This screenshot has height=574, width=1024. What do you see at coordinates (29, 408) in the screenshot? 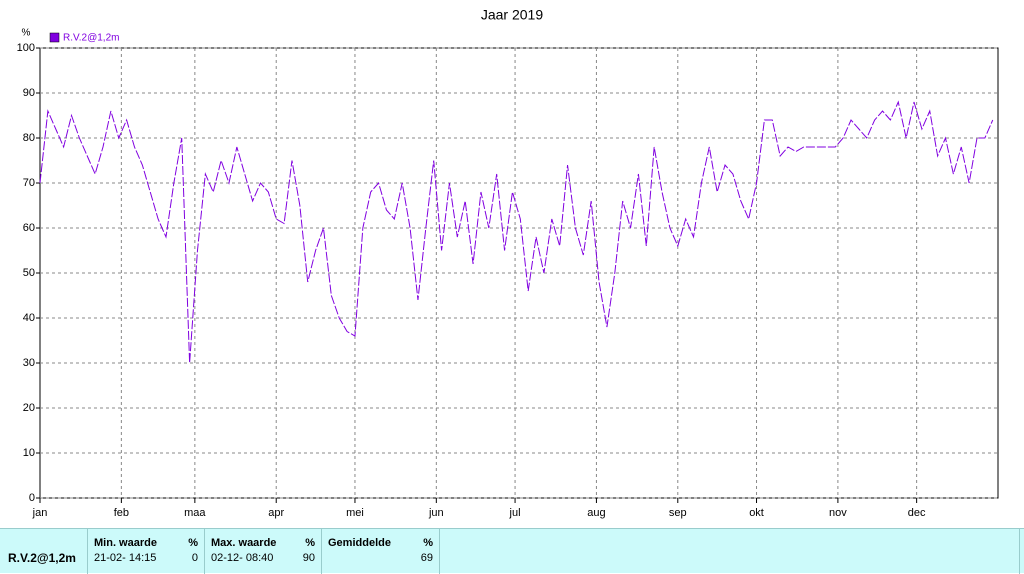
I see `y-tick-label: 20` at bounding box center [29, 408].